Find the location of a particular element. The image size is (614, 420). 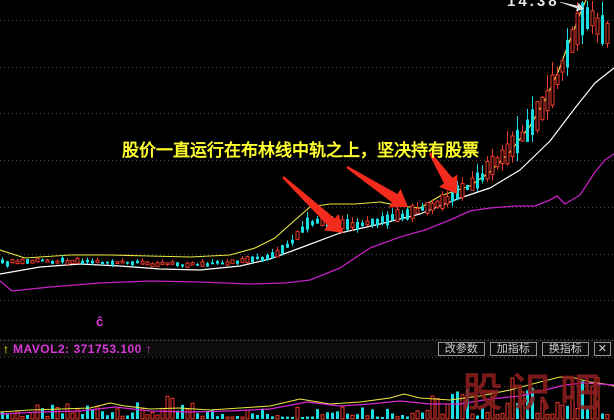

status-bar-buttons: 改参数 加指标 换指标 ✕ is located at coordinates (525, 349).